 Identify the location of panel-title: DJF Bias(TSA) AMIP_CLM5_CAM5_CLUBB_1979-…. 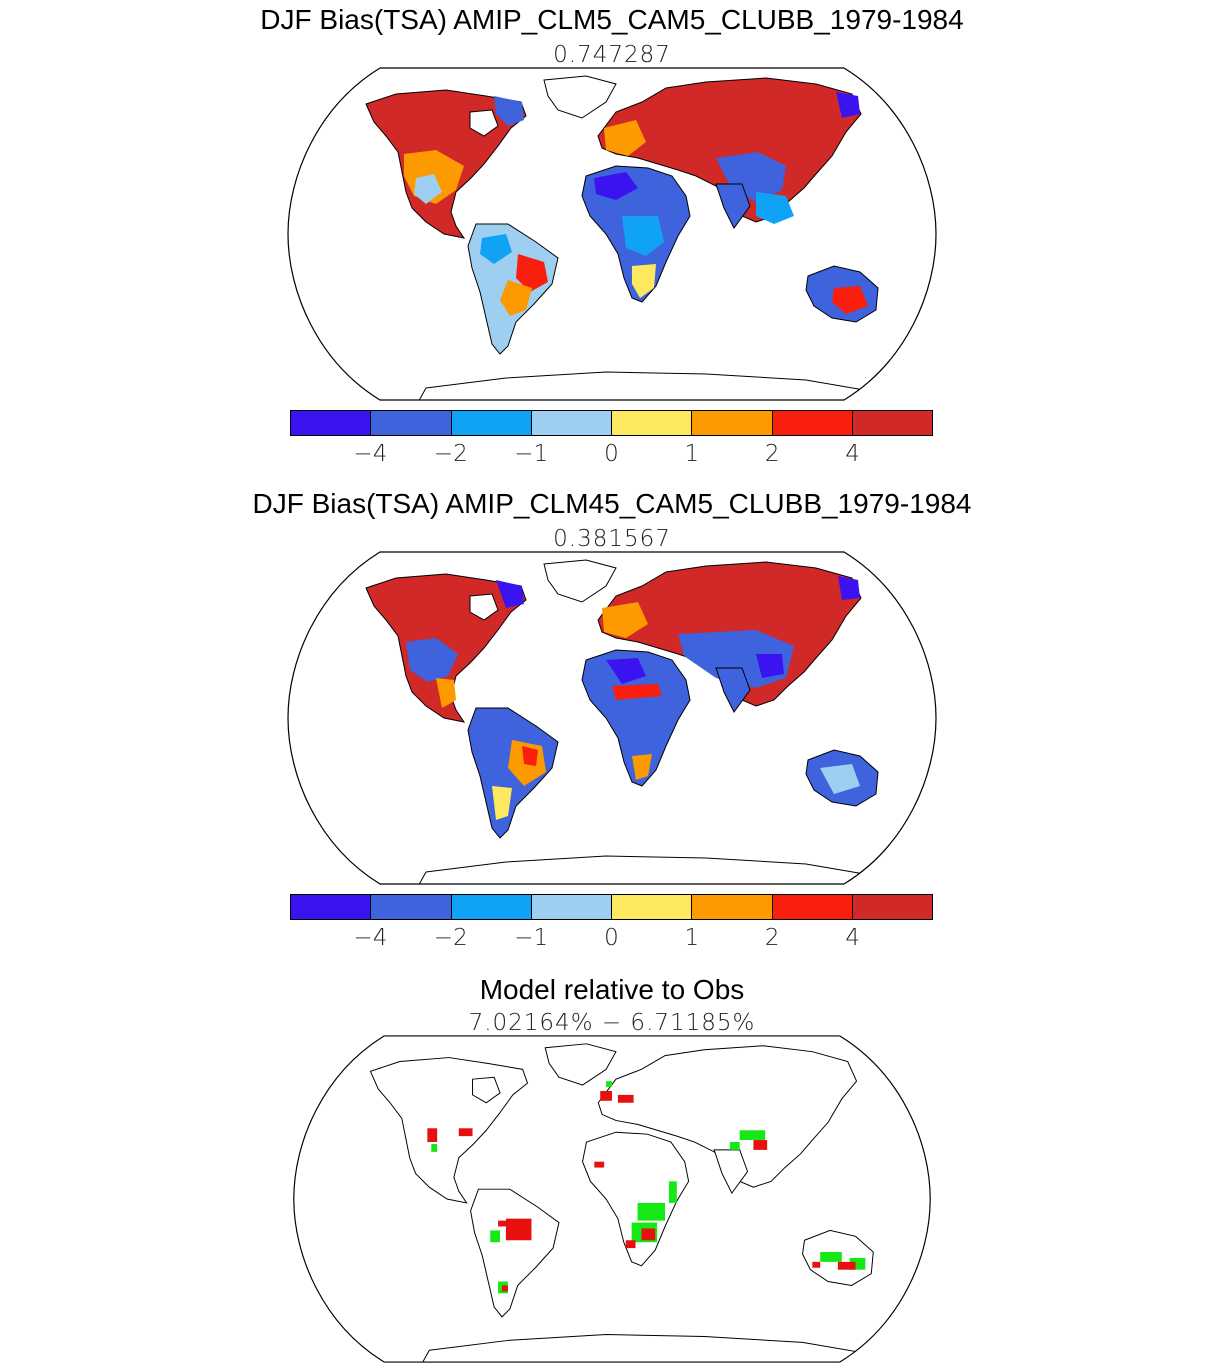
(612, 19).